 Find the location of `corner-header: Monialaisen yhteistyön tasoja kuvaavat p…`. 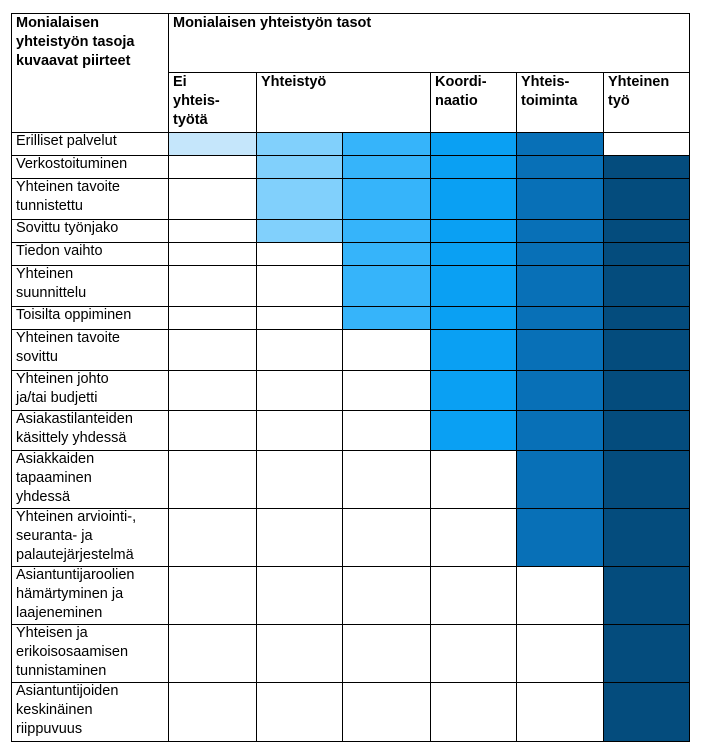

corner-header: Monialaisen yhteistyön tasoja kuvaavat p… is located at coordinates (75, 42).